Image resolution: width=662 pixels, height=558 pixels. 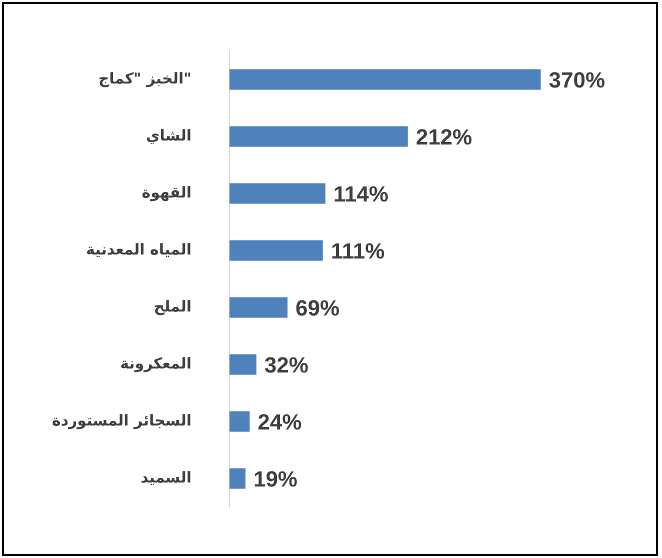 I want to click on y-tick-label: السجائر المستوردة, so click(x=122, y=420).